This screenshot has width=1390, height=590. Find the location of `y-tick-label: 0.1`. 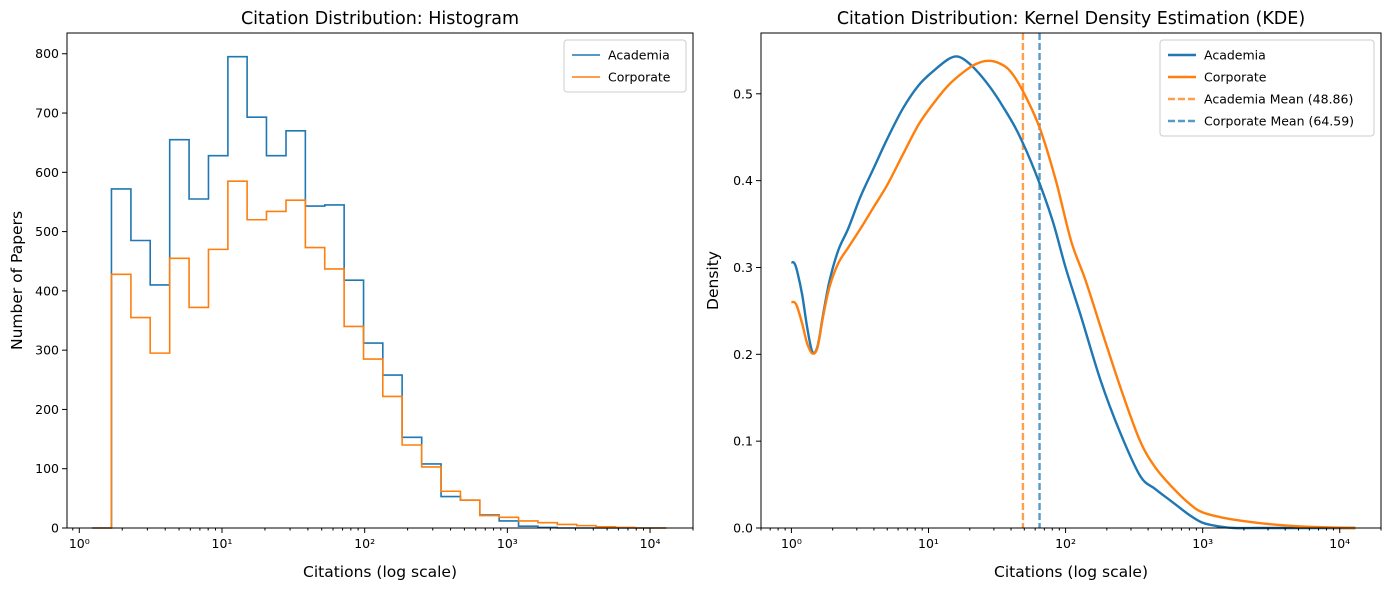

y-tick-label: 0.1 is located at coordinates (743, 441).